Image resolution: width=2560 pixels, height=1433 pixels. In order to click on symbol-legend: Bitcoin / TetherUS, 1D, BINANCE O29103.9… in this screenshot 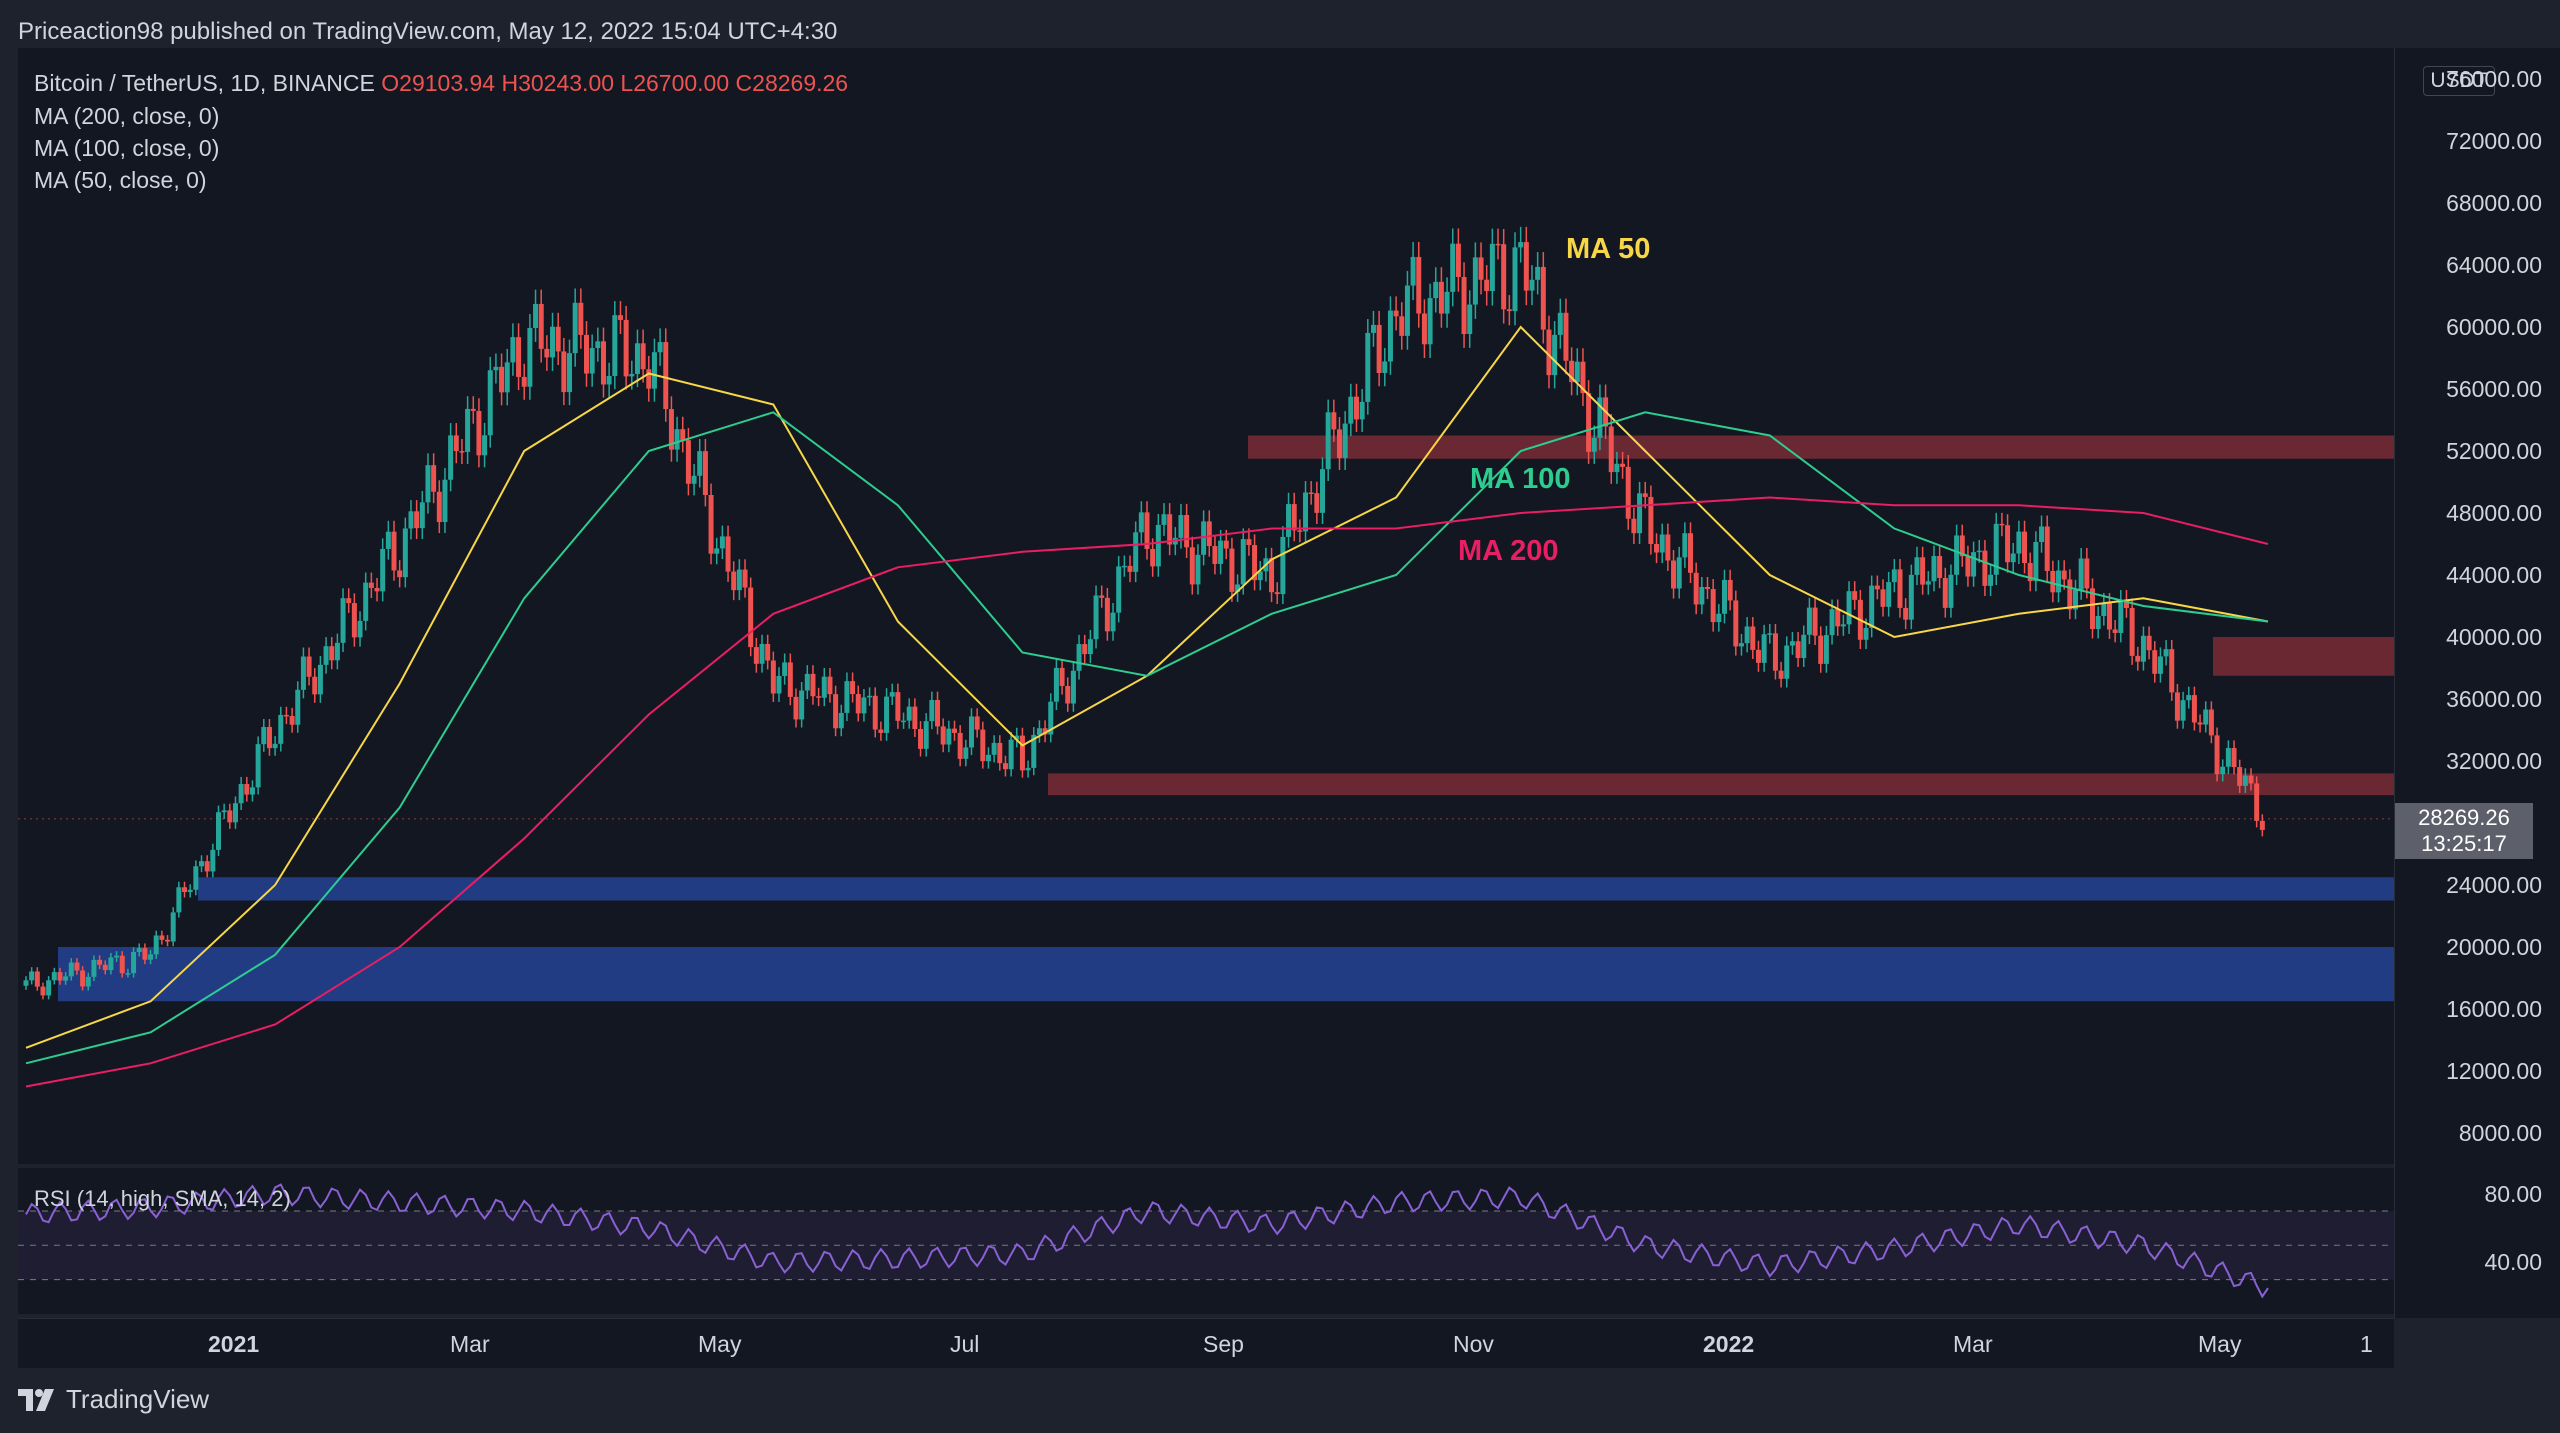, I will do `click(441, 83)`.